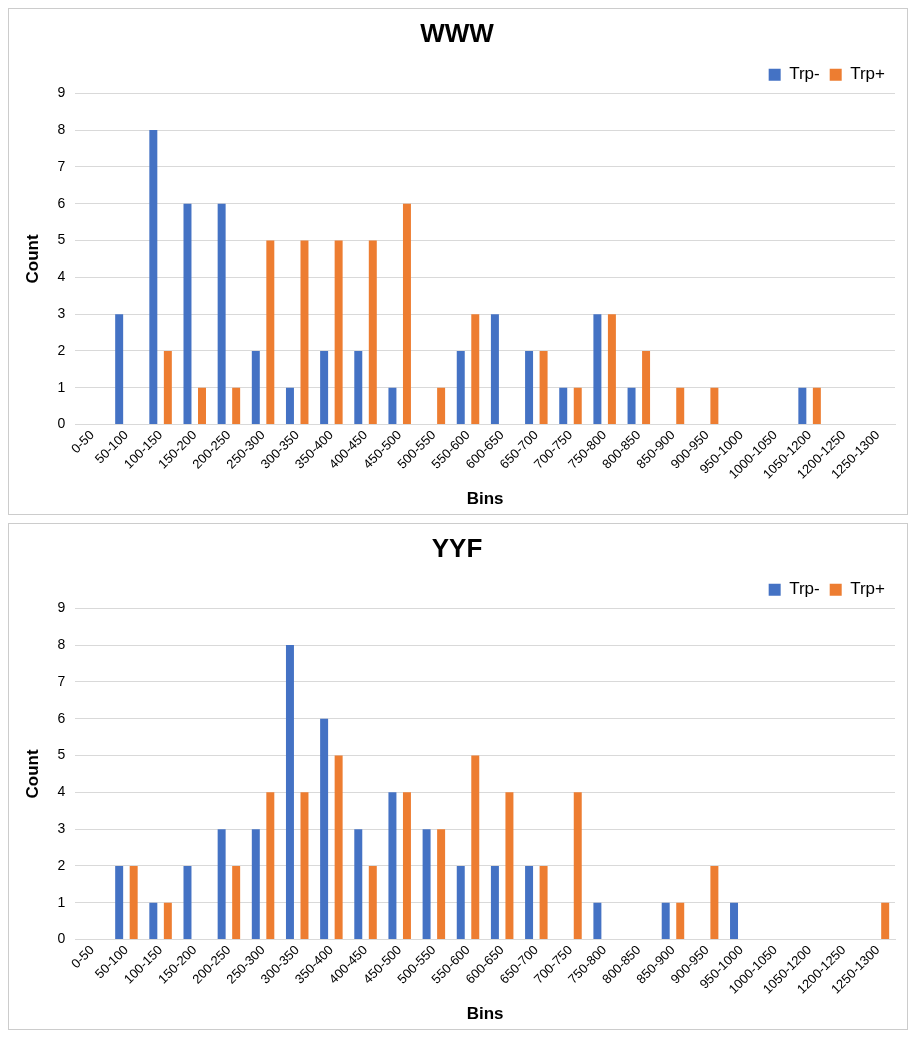 The width and height of the screenshot is (917, 1059). I want to click on chart-title: WWW, so click(457, 32).